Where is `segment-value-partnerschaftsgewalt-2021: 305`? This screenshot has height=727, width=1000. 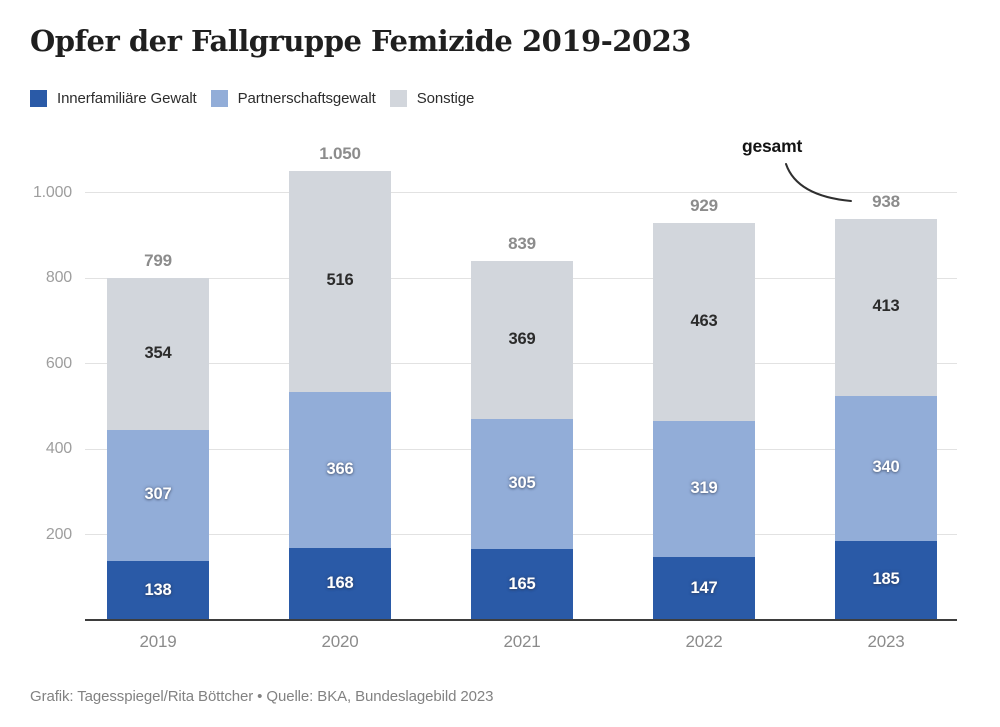
segment-value-partnerschaftsgewalt-2021: 305 is located at coordinates (522, 483).